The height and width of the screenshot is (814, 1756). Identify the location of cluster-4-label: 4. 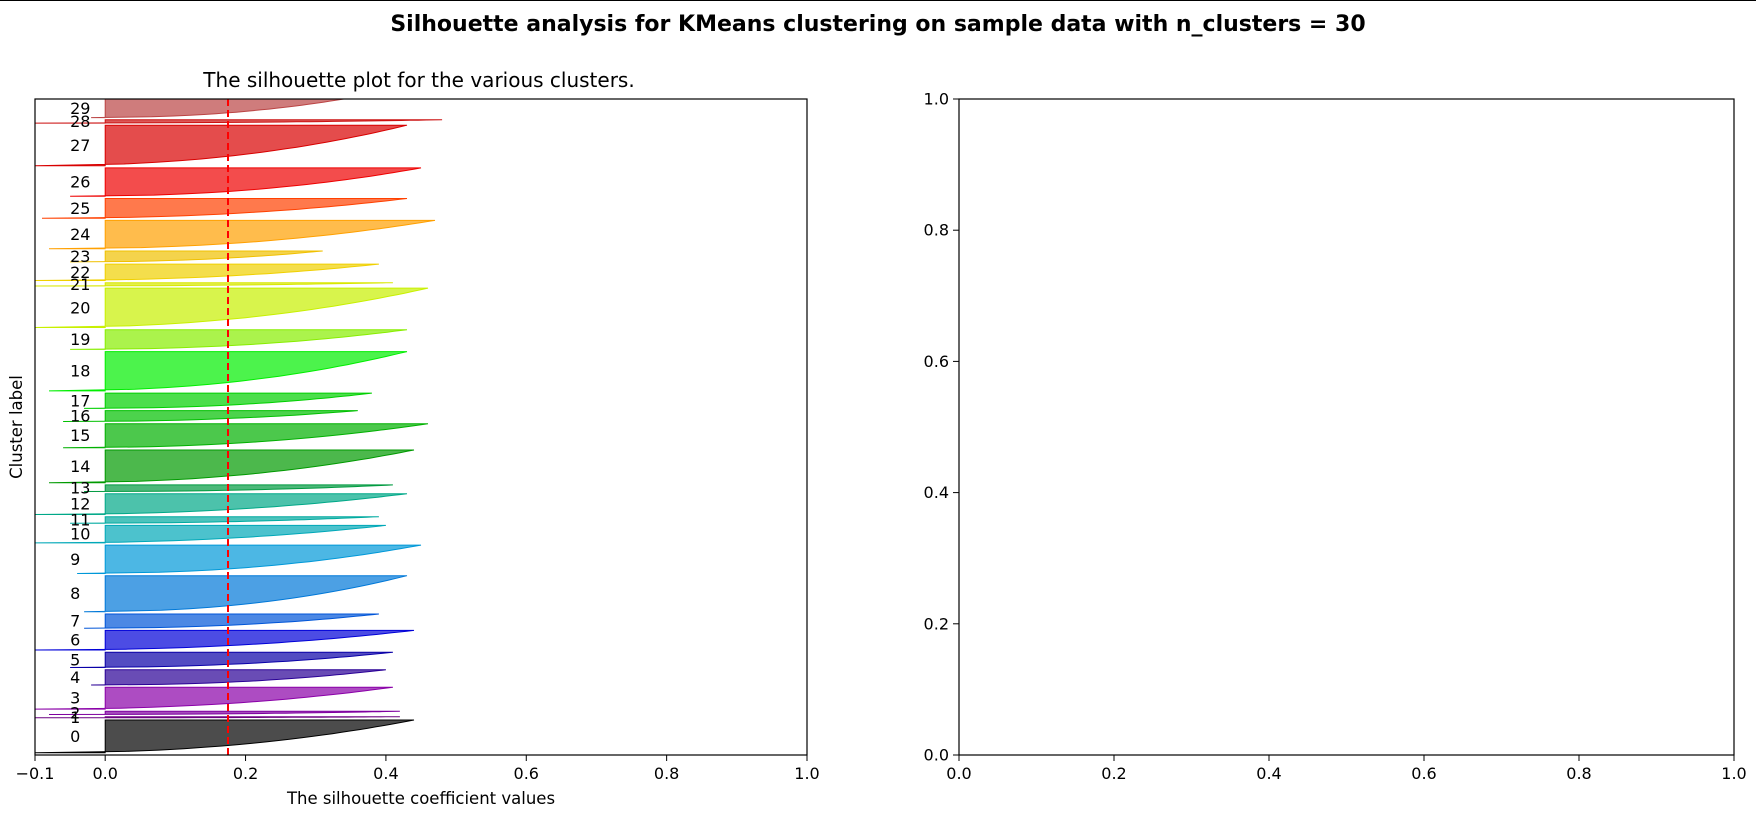
(75, 677).